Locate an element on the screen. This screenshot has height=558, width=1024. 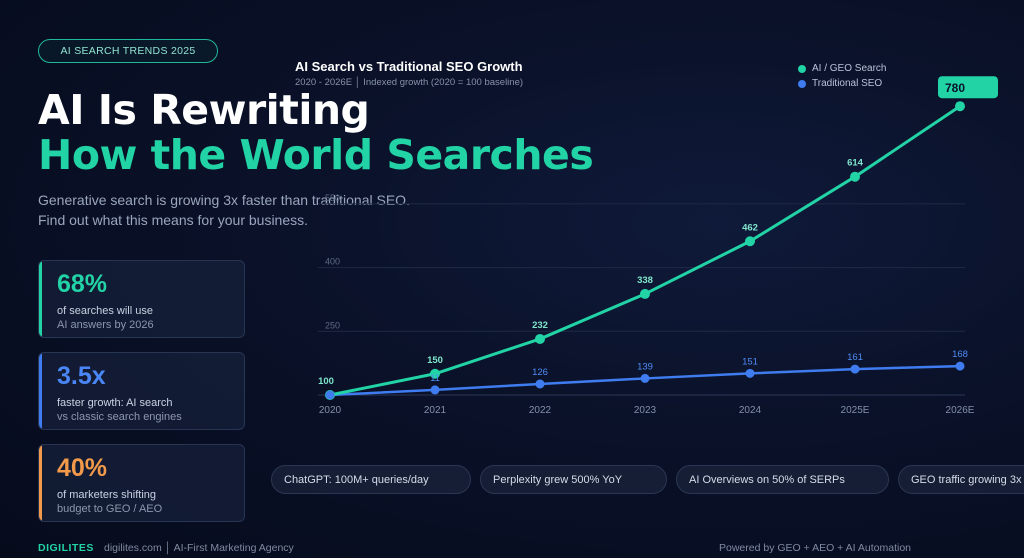
stat-value: 40% is located at coordinates (82, 468).